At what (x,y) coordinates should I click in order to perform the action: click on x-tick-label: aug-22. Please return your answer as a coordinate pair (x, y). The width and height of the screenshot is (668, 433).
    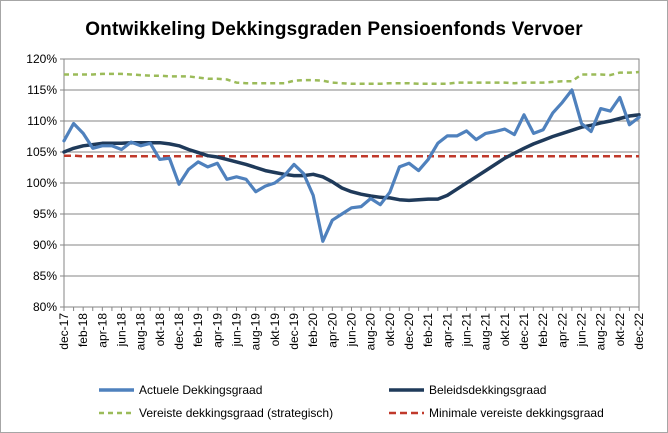
    Looking at the image, I should click on (601, 332).